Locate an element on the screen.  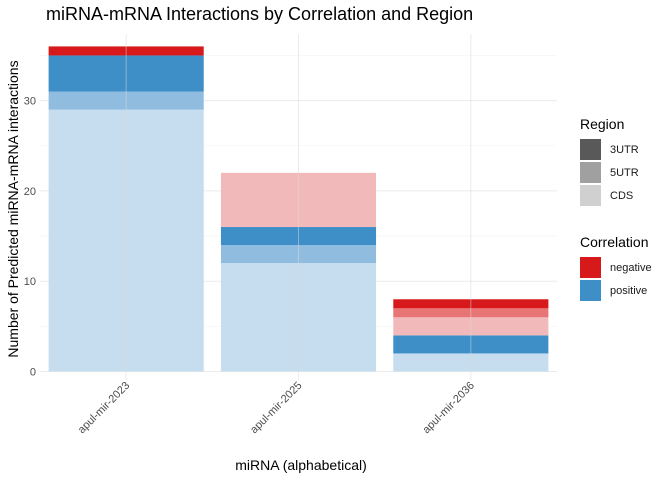
legend-region-key-cds is located at coordinates (590, 195).